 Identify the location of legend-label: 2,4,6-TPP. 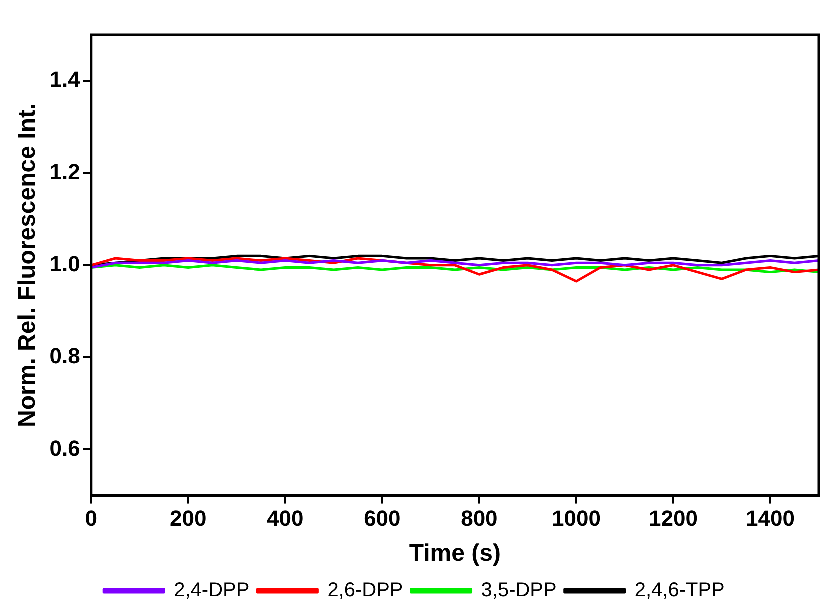
(679, 591).